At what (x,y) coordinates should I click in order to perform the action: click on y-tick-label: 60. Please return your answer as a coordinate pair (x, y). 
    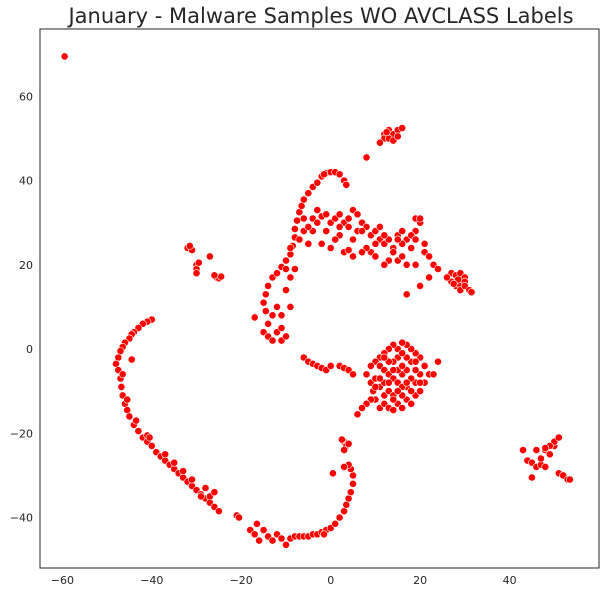
    Looking at the image, I should click on (26, 96).